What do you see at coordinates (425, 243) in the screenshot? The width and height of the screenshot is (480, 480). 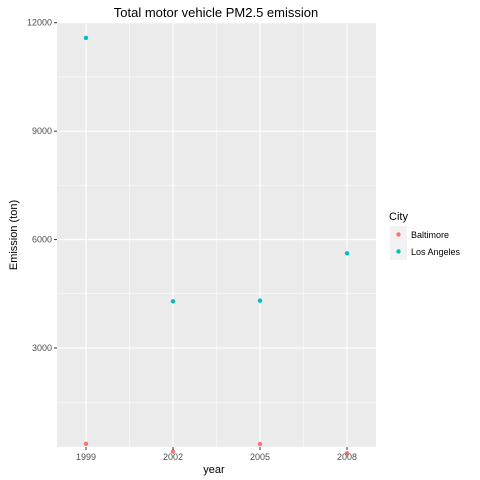 I see `legend-items: Baltimore Los Angeles` at bounding box center [425, 243].